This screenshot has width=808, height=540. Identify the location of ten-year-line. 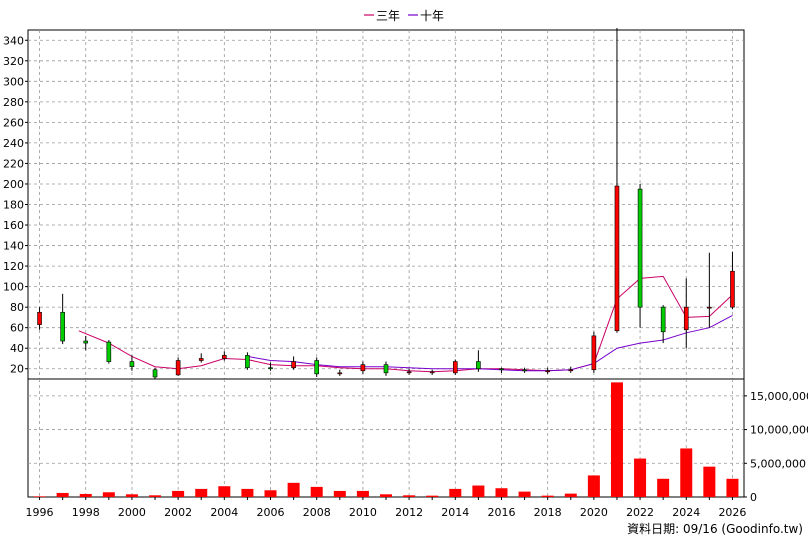
(490, 343).